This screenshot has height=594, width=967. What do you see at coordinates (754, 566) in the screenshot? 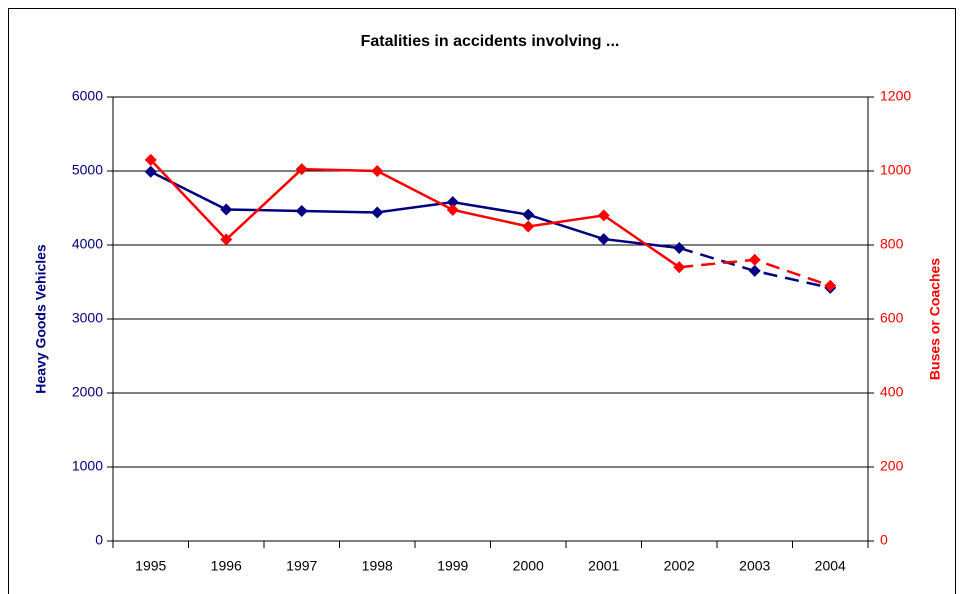
I see `x-tick-label: 2003` at bounding box center [754, 566].